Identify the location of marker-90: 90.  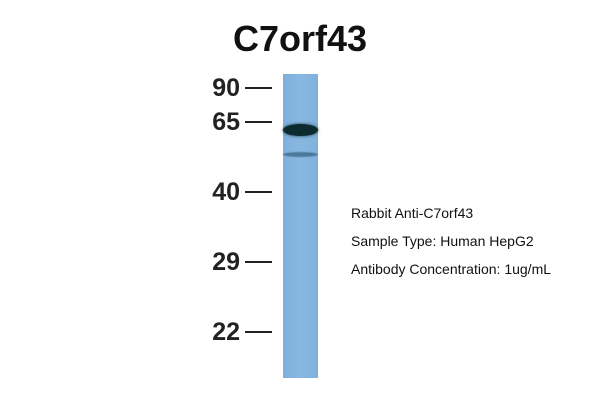
(231, 88).